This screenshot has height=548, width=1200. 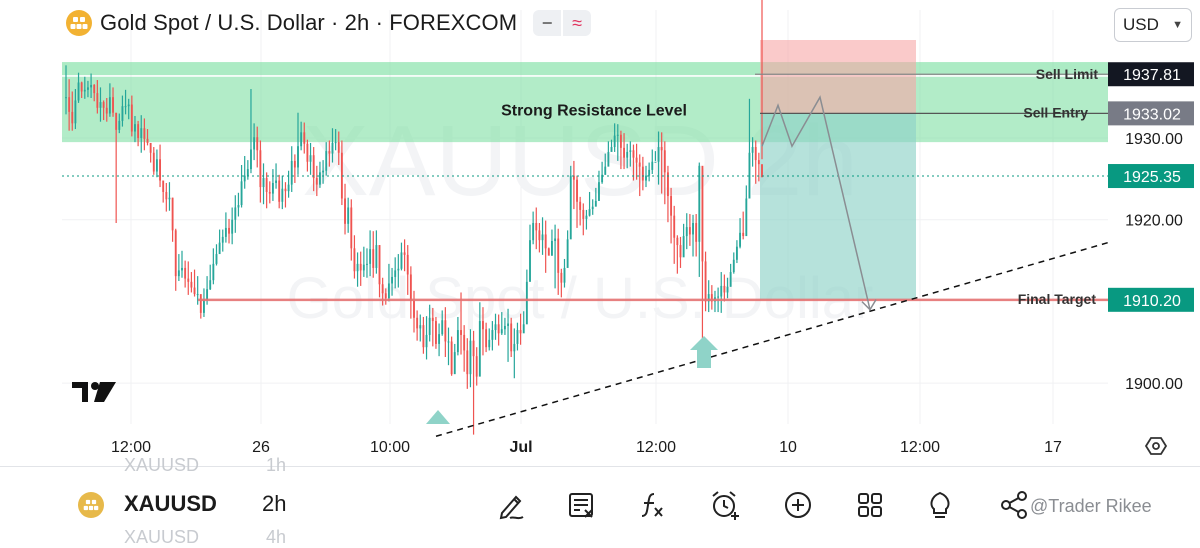 What do you see at coordinates (1177, 25) in the screenshot?
I see `chevron-down-icon: ▼` at bounding box center [1177, 25].